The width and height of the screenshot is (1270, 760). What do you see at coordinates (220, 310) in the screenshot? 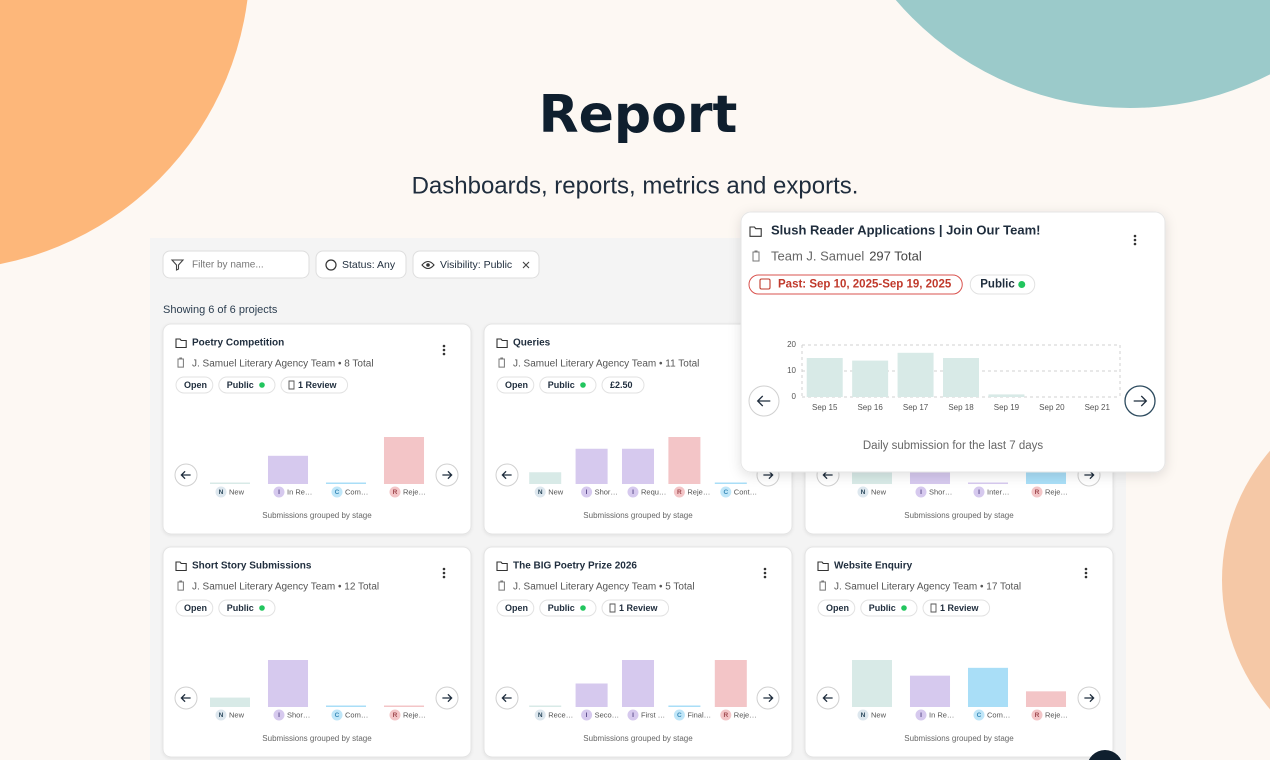
I see `project-count: Showing 6 of 6 projects` at bounding box center [220, 310].